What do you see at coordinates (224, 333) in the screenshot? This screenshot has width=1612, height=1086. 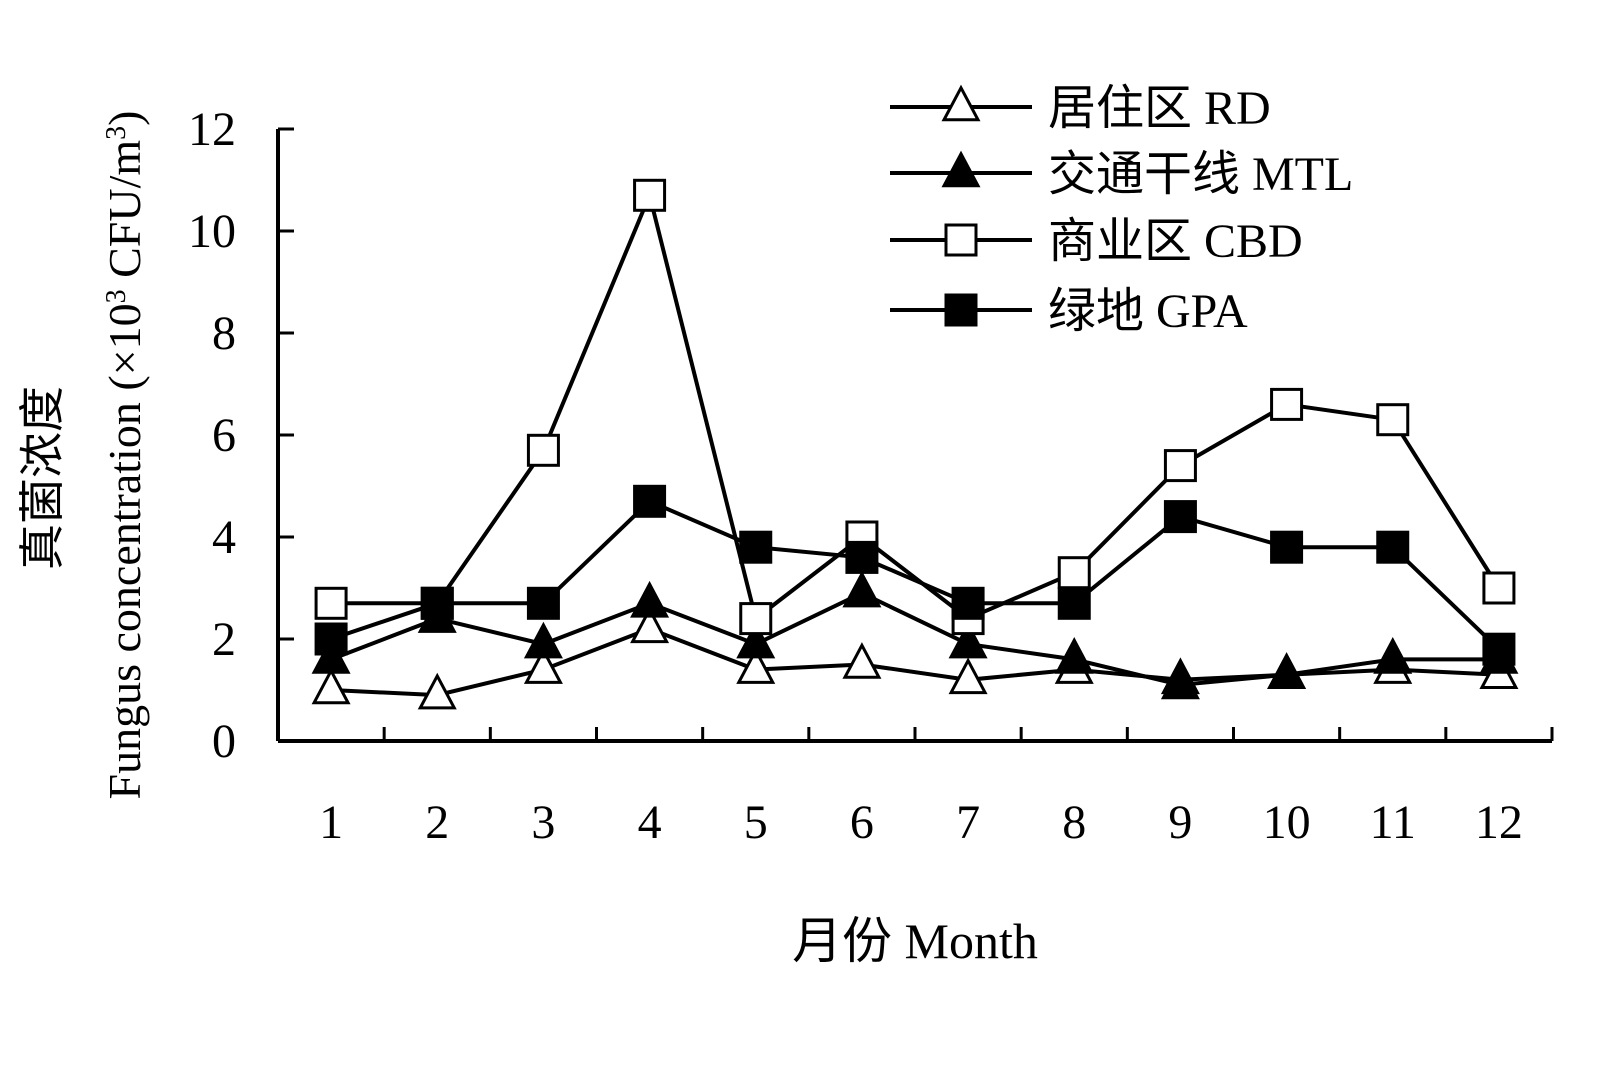 I see `y-tick-label: 8` at bounding box center [224, 333].